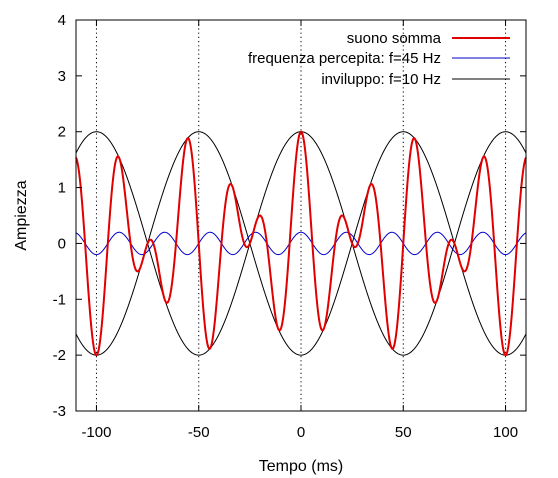  I want to click on y-tick-label: 2, so click(62, 132).